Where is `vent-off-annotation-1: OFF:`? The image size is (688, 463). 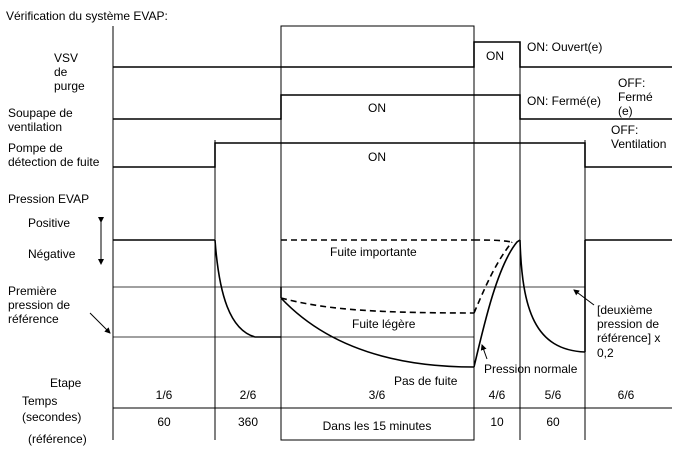
vent-off-annotation-1: OFF: is located at coordinates (631, 83).